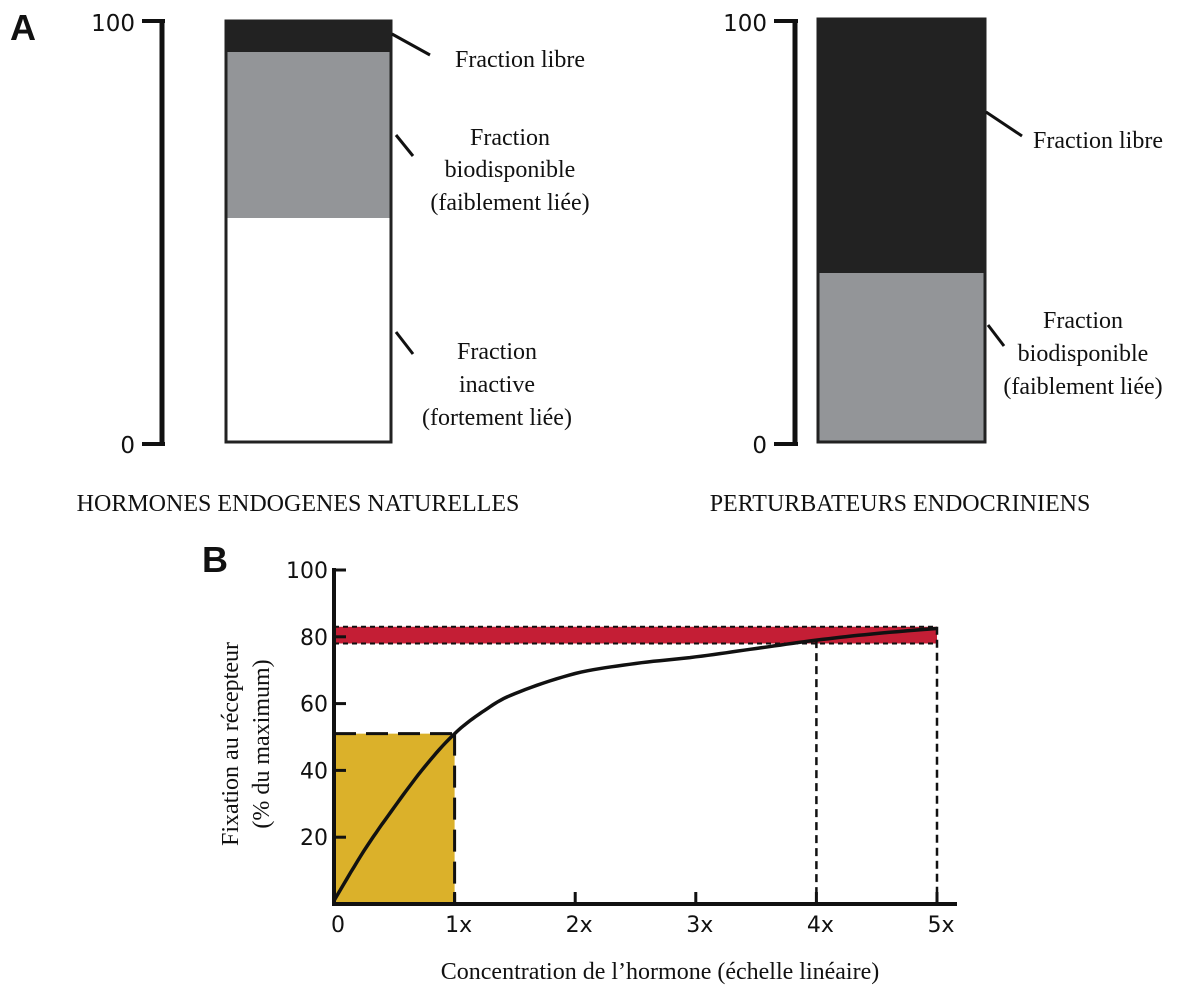 The image size is (1186, 988). What do you see at coordinates (520, 60) in the screenshot?
I see `left-label-libre: Fraction libre` at bounding box center [520, 60].